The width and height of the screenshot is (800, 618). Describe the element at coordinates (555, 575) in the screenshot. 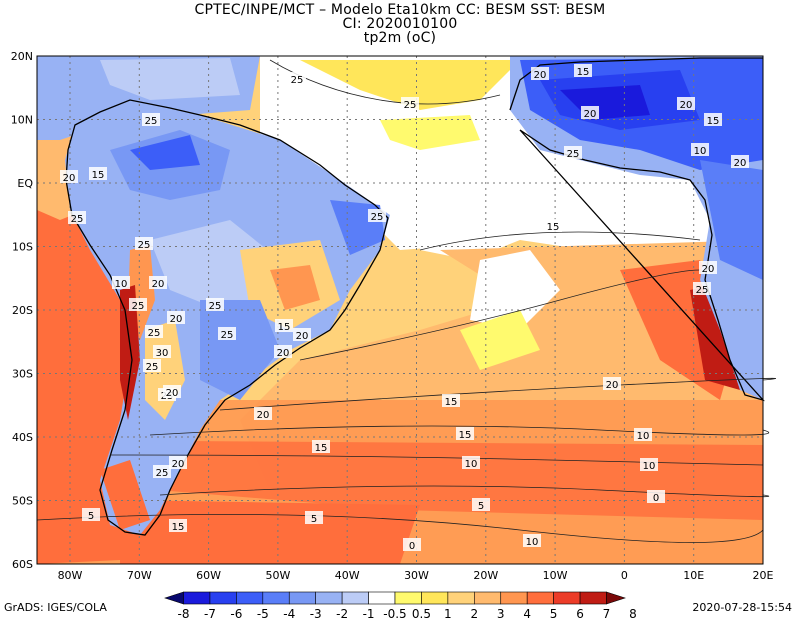

I see `lon-tick-label: 10W` at that location.